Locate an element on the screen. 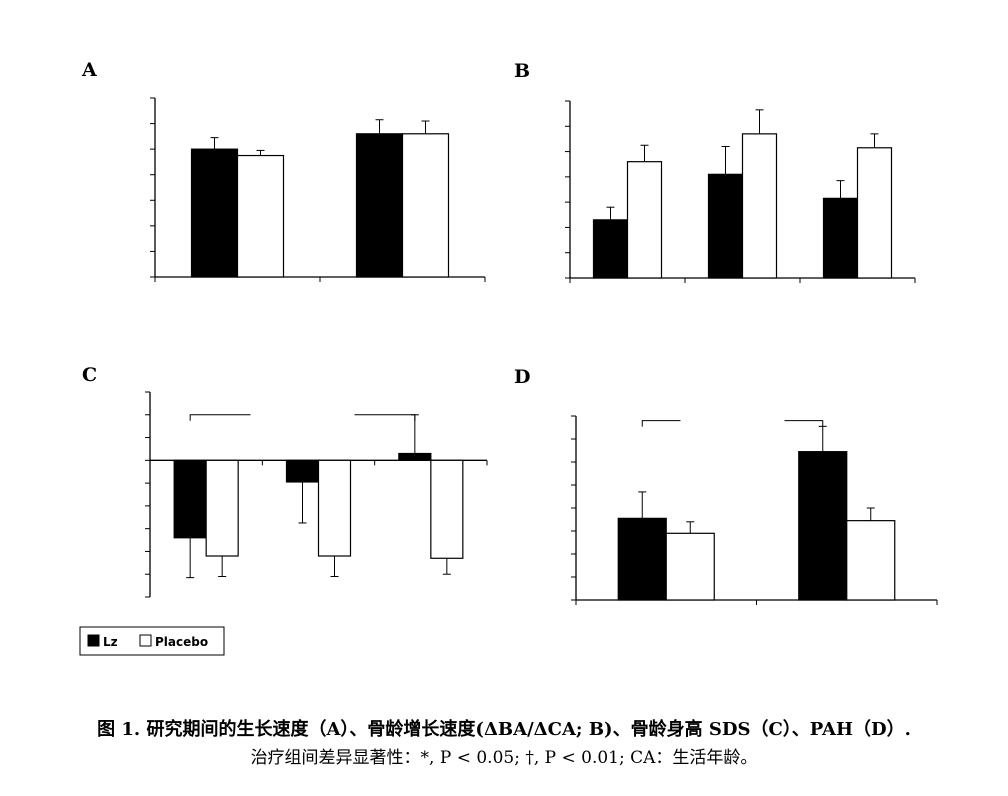 This screenshot has width=1008, height=796. panel-letter: A is located at coordinates (89, 70).